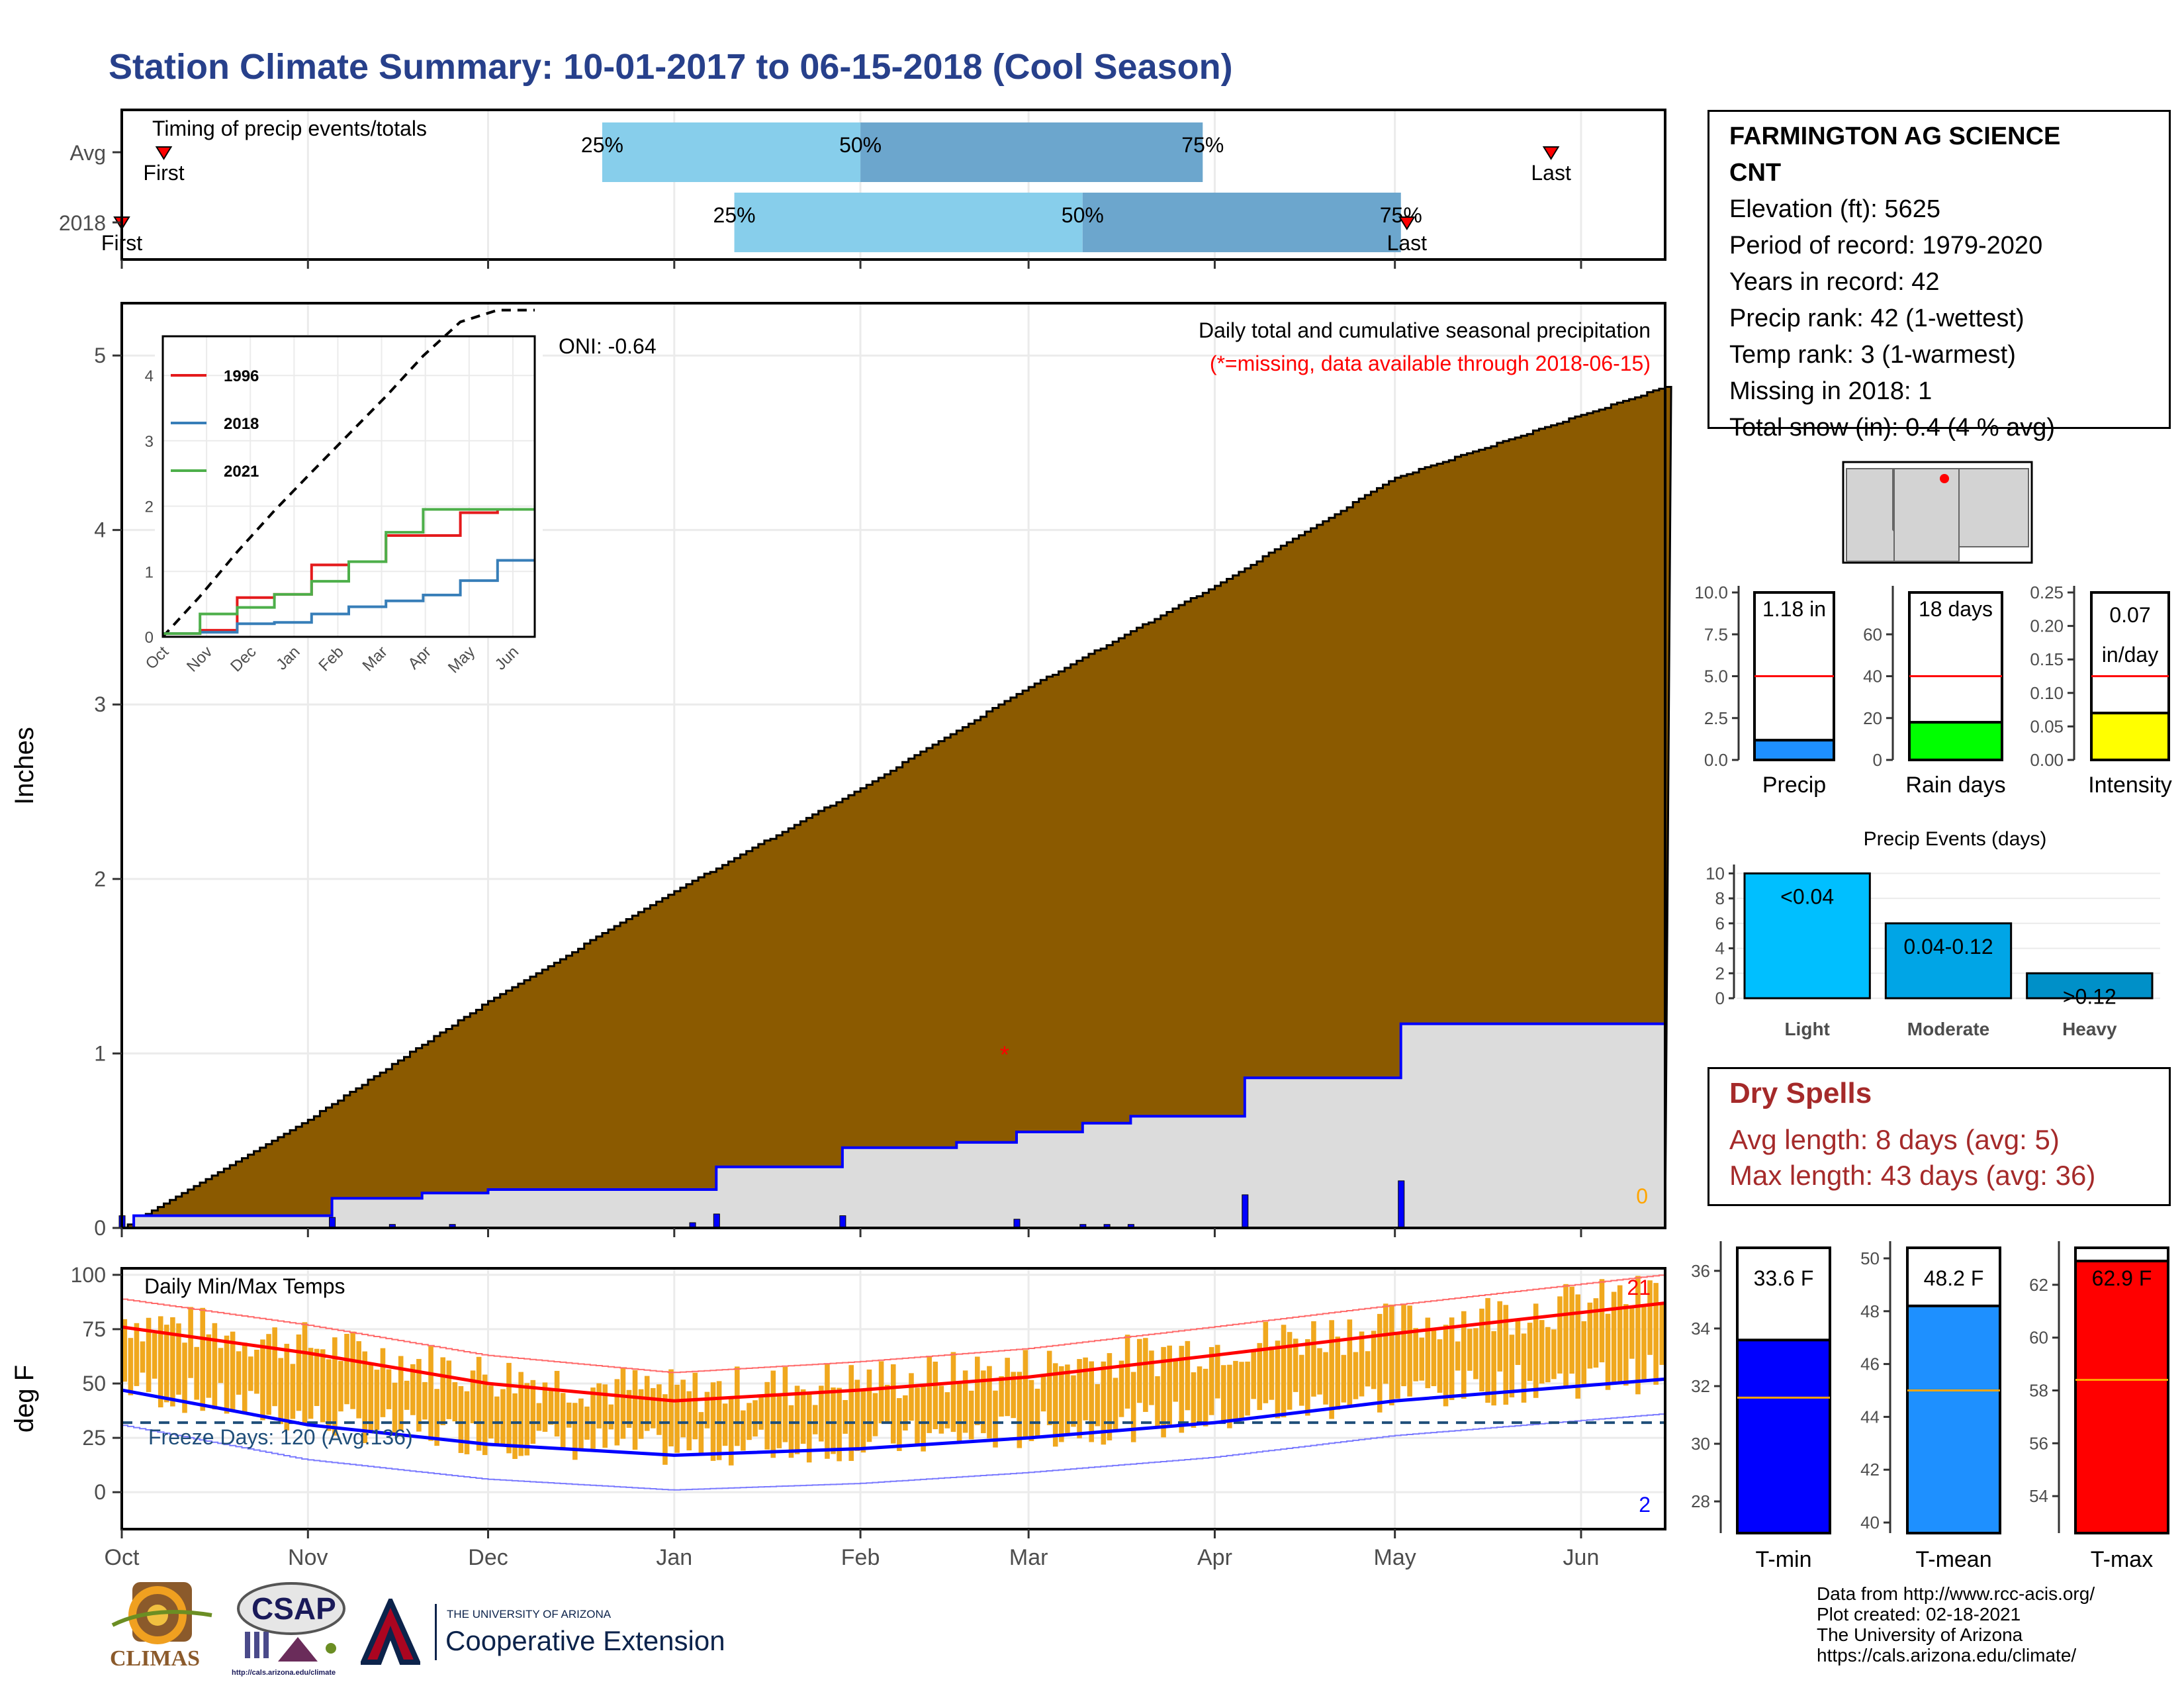 This screenshot has width=2184, height=1688. Describe the element at coordinates (1715, 873) in the screenshot. I see `events-y-tick-label: 10` at that location.